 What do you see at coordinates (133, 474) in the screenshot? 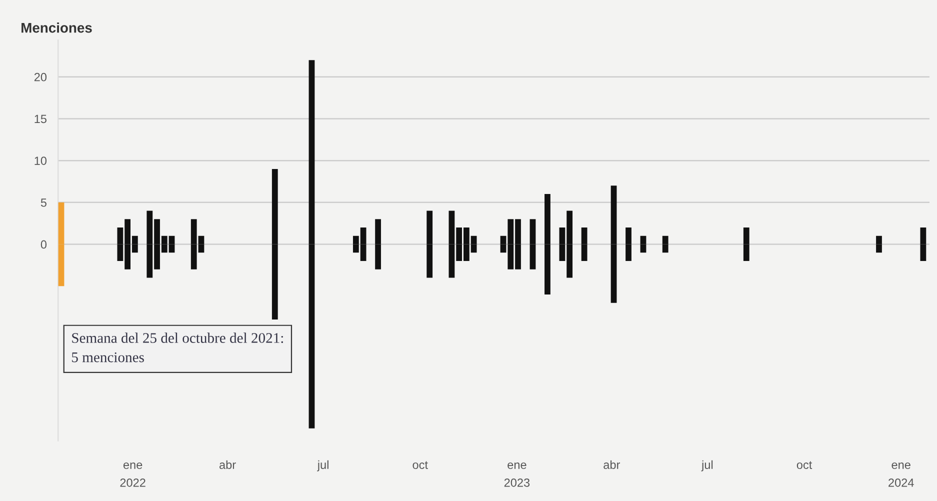
I see `x-tick-label: ene 2022` at bounding box center [133, 474].